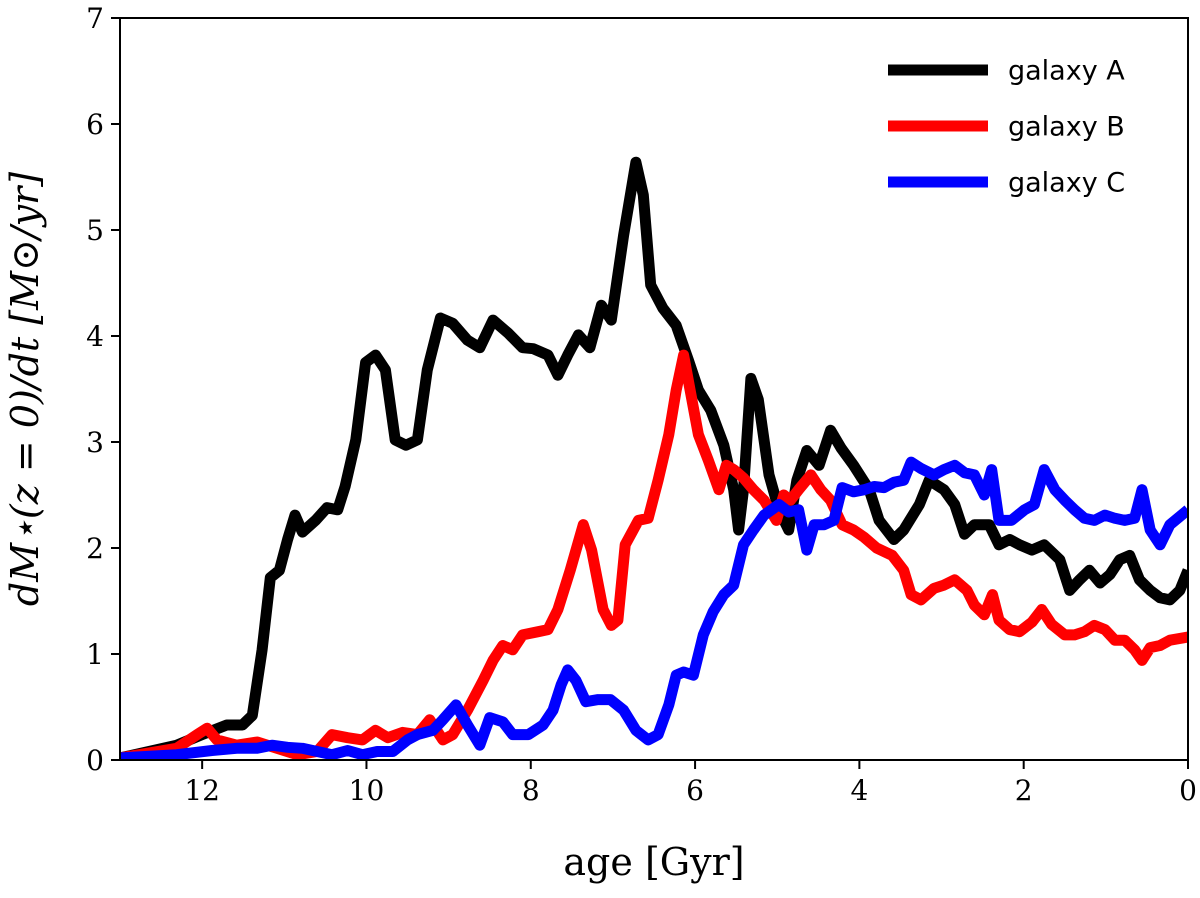 This screenshot has width=1200, height=898. Describe the element at coordinates (202, 790) in the screenshot. I see `x-tick-label: 12` at that location.